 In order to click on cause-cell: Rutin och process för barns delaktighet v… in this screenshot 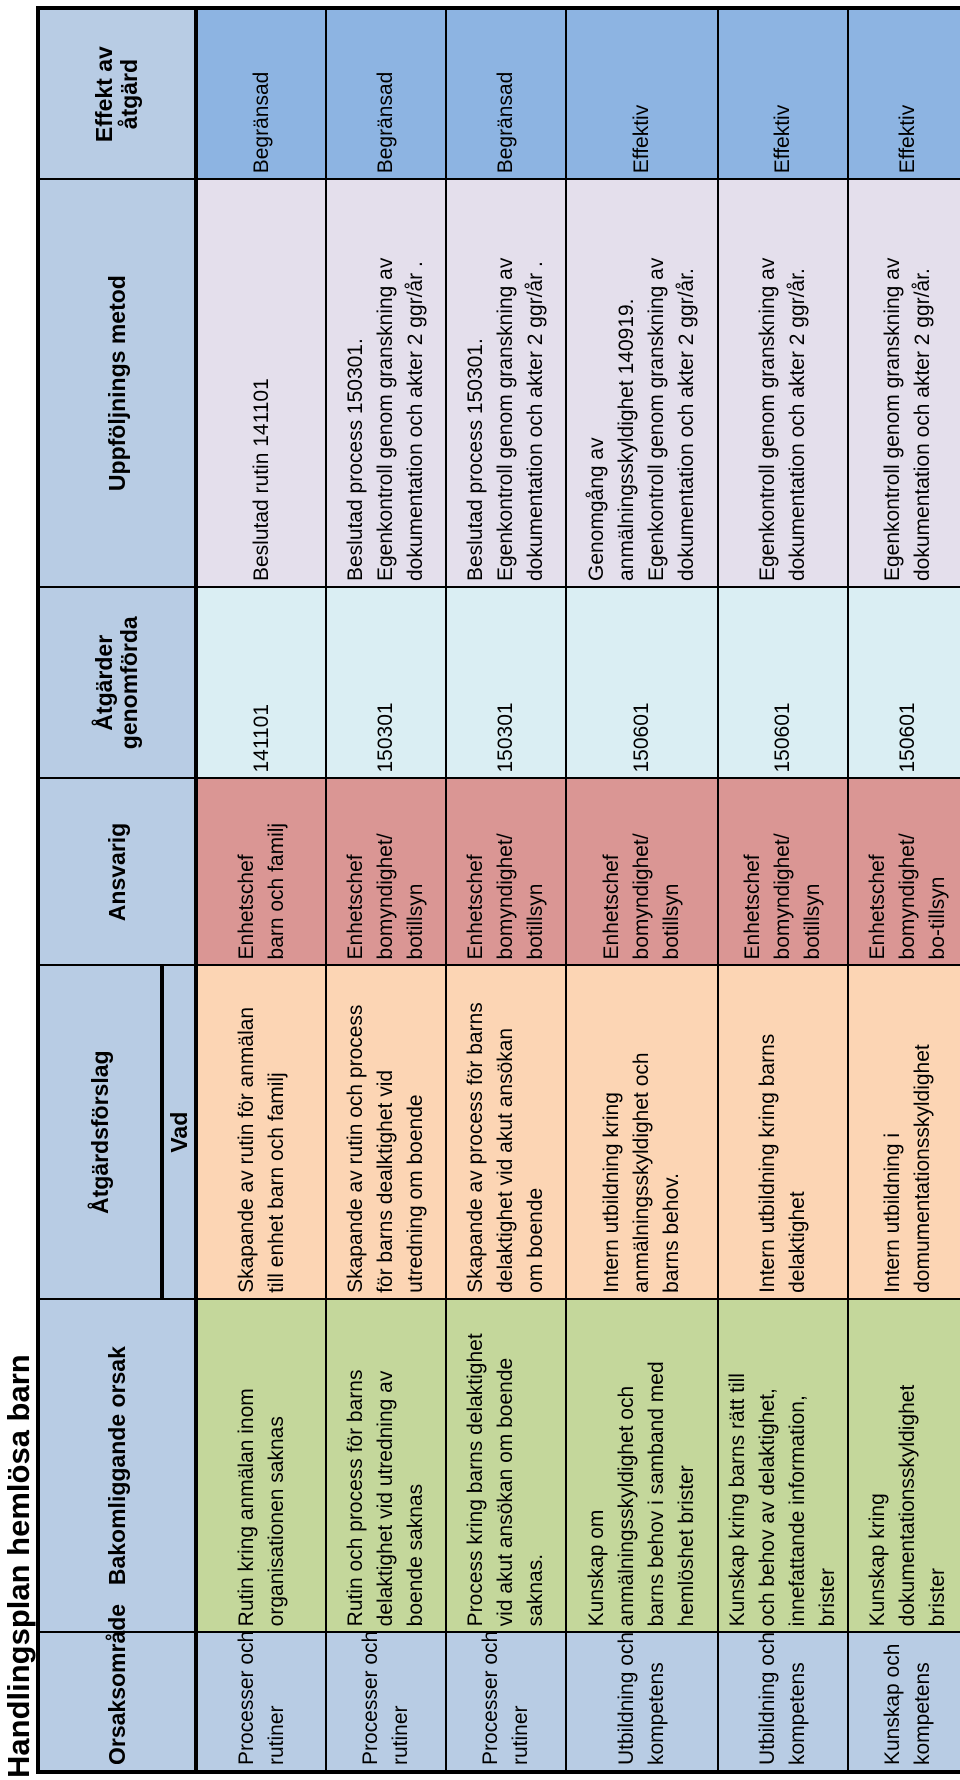, I will do `click(386, 1465)`.